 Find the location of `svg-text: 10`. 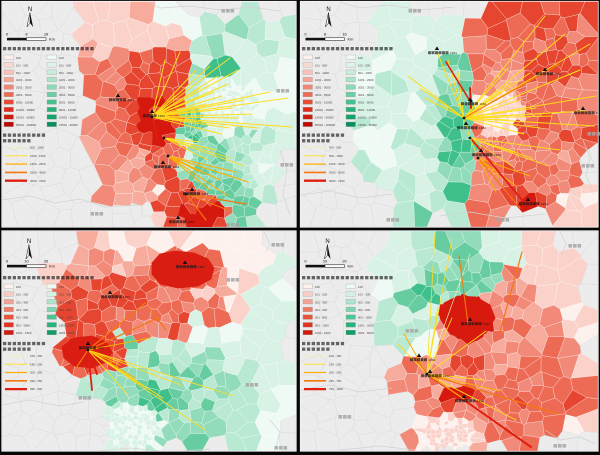

svg-text: 10 is located at coordinates (325, 261).